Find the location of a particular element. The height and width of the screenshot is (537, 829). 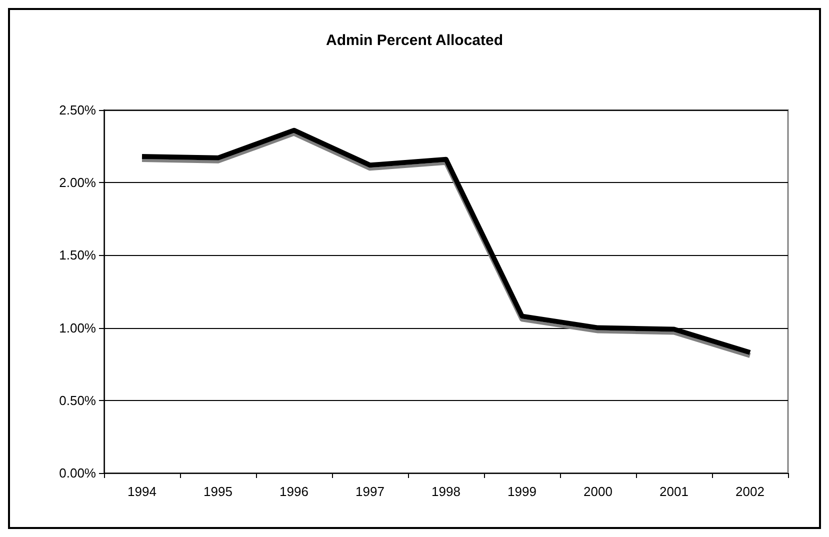

x-tick-label: 1999 is located at coordinates (522, 491).